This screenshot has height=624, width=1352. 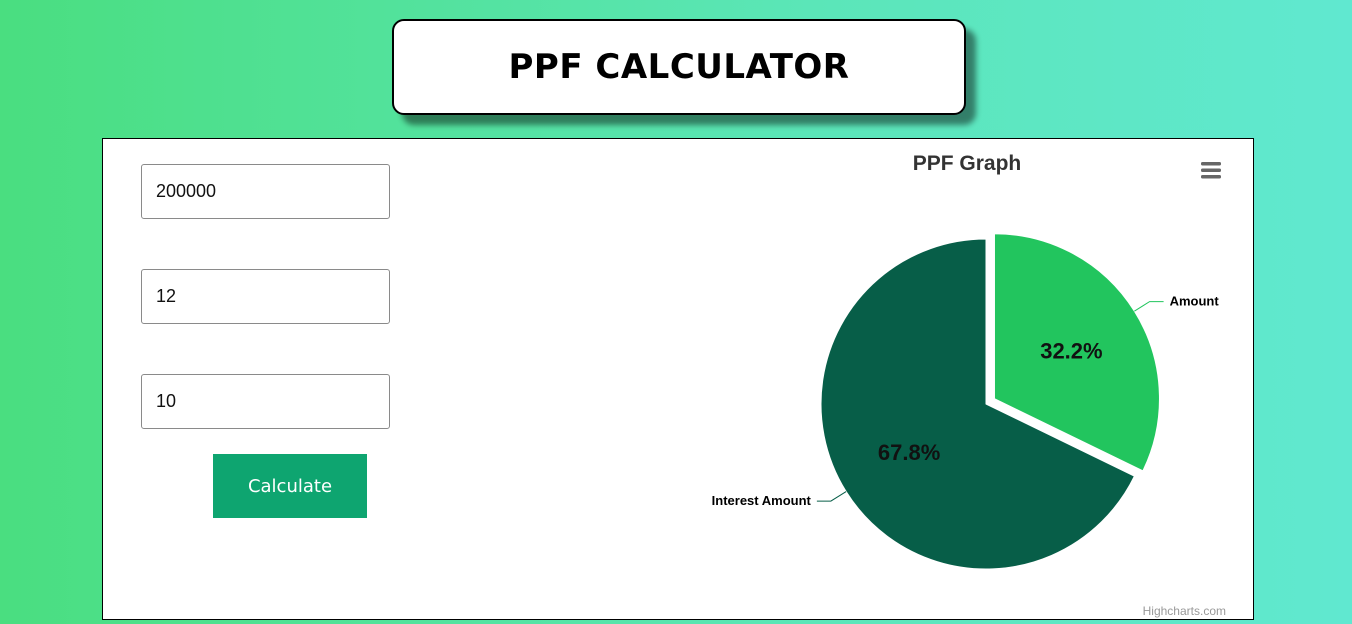 What do you see at coordinates (265, 296) in the screenshot?
I see `rate-input` at bounding box center [265, 296].